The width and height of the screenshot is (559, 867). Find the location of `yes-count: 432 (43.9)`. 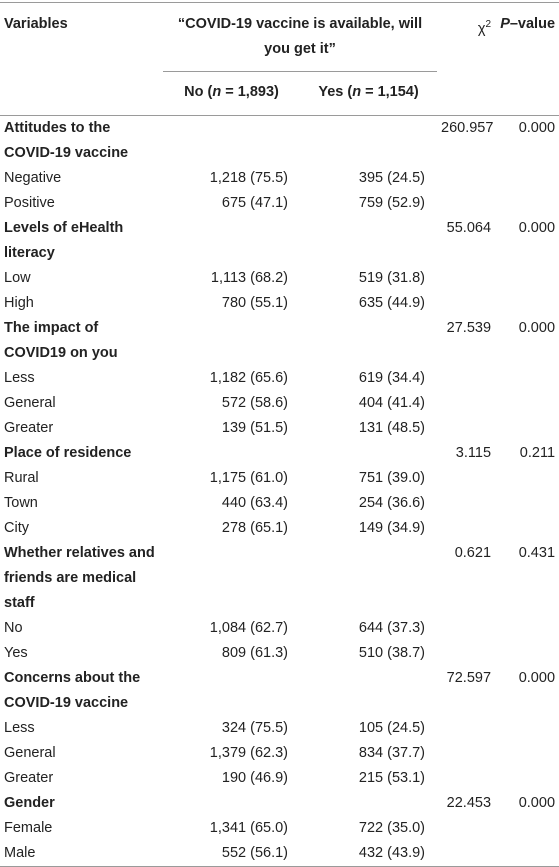

yes-count: 432 (43.9) is located at coordinates (392, 853).